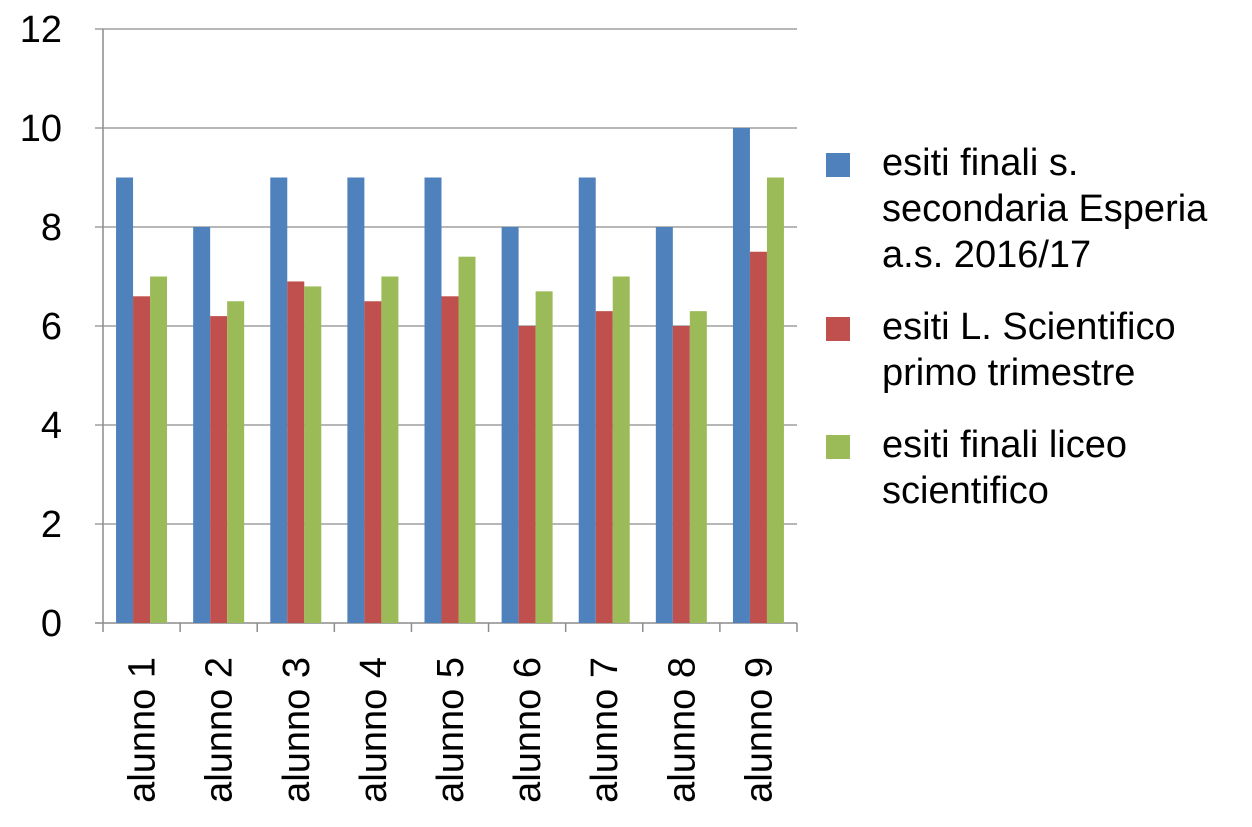 The height and width of the screenshot is (827, 1252). I want to click on x-tick-label: alunno 1, so click(143, 730).